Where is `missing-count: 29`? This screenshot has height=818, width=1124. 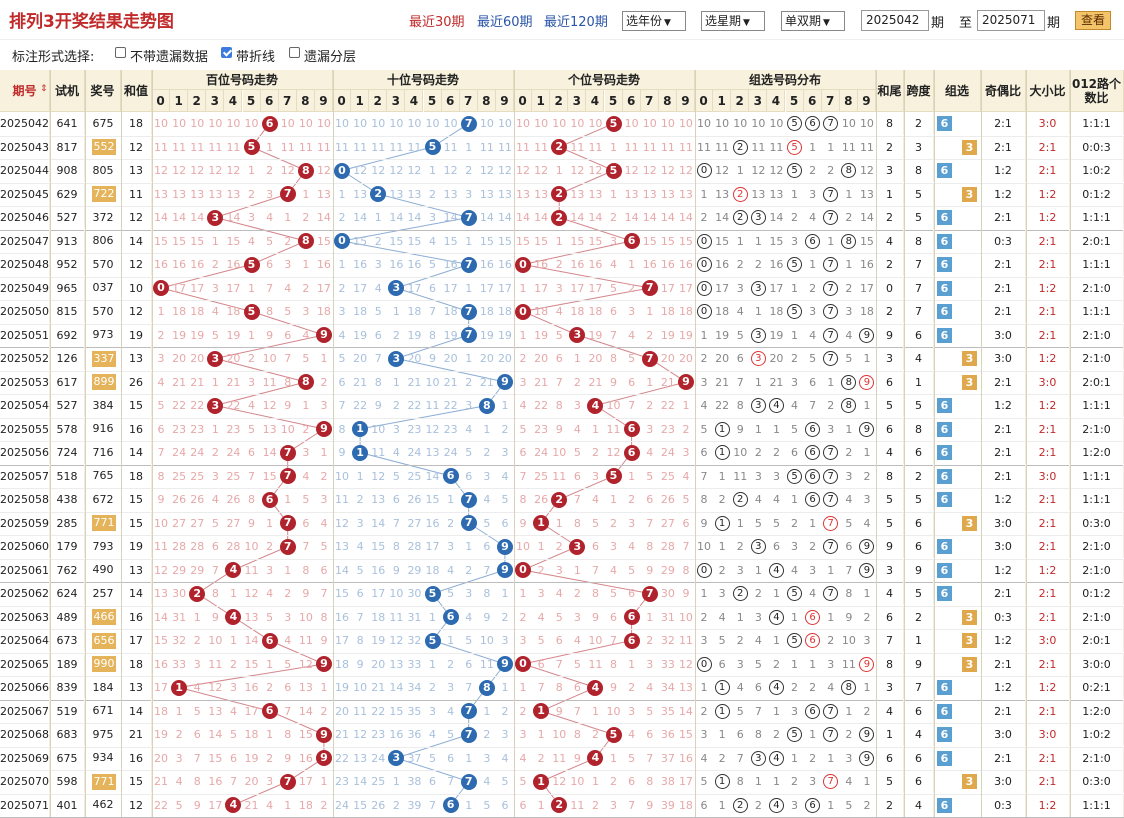 missing-count: 29 is located at coordinates (197, 570).